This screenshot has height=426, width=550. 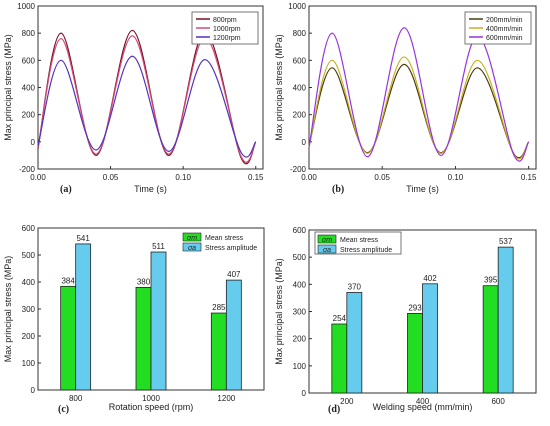 What do you see at coordinates (338, 189) in the screenshot?
I see `panel-label: (b)` at bounding box center [338, 189].